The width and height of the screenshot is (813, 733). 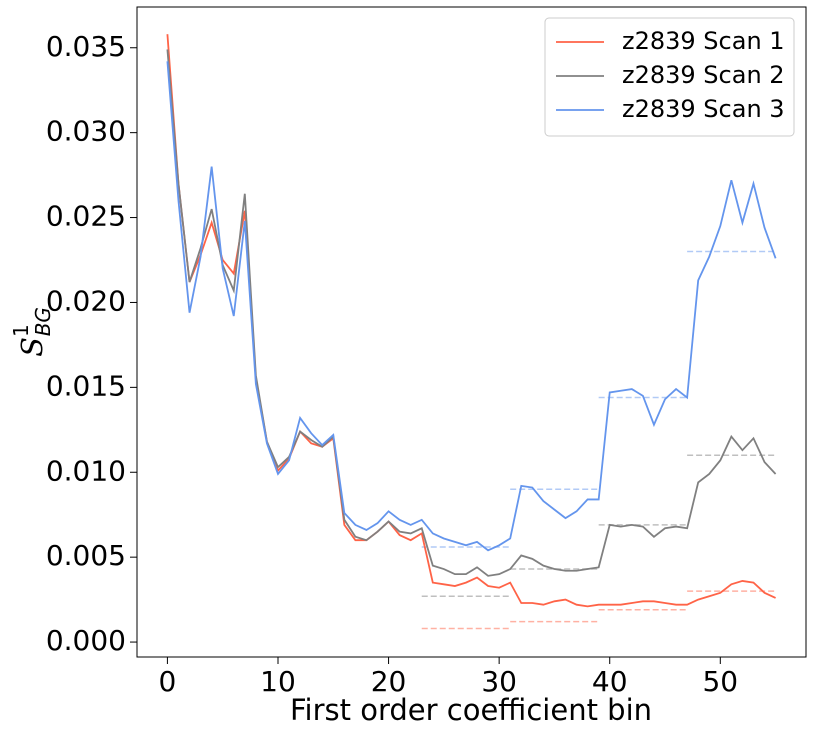 What do you see at coordinates (703, 75) in the screenshot?
I see `legend-label: z2839 Scan 2` at bounding box center [703, 75].